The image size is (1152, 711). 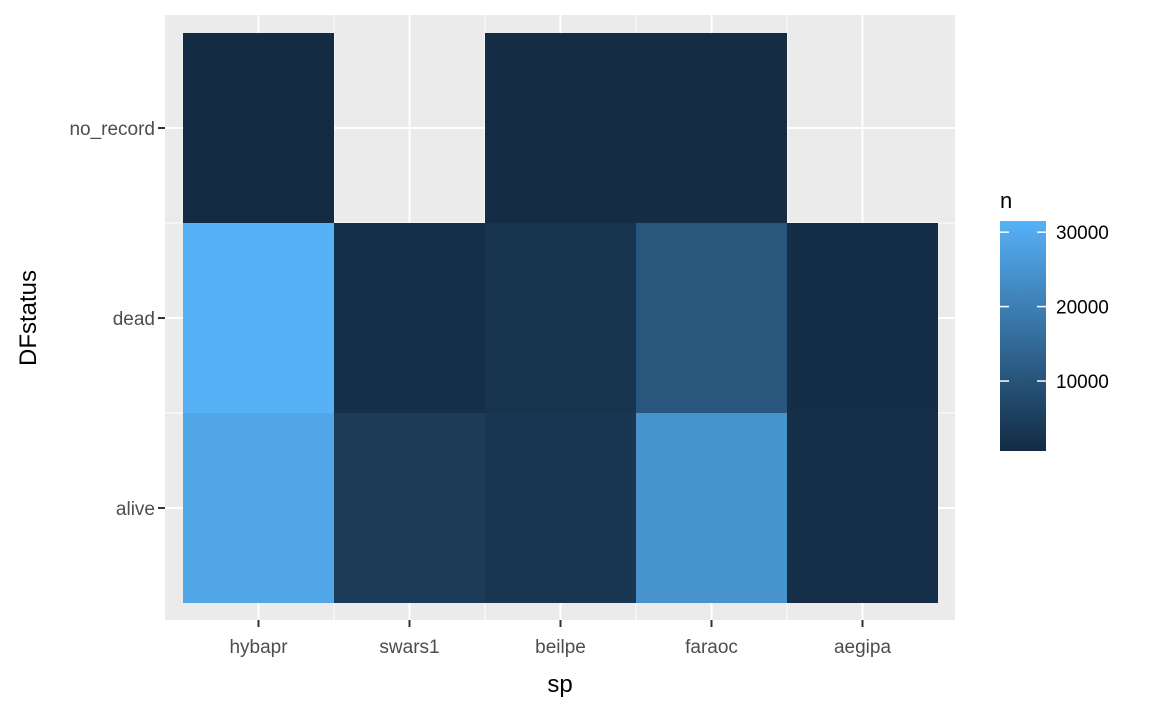 What do you see at coordinates (862, 318) in the screenshot?
I see `heatmap-tile-aegipa-dead` at bounding box center [862, 318].